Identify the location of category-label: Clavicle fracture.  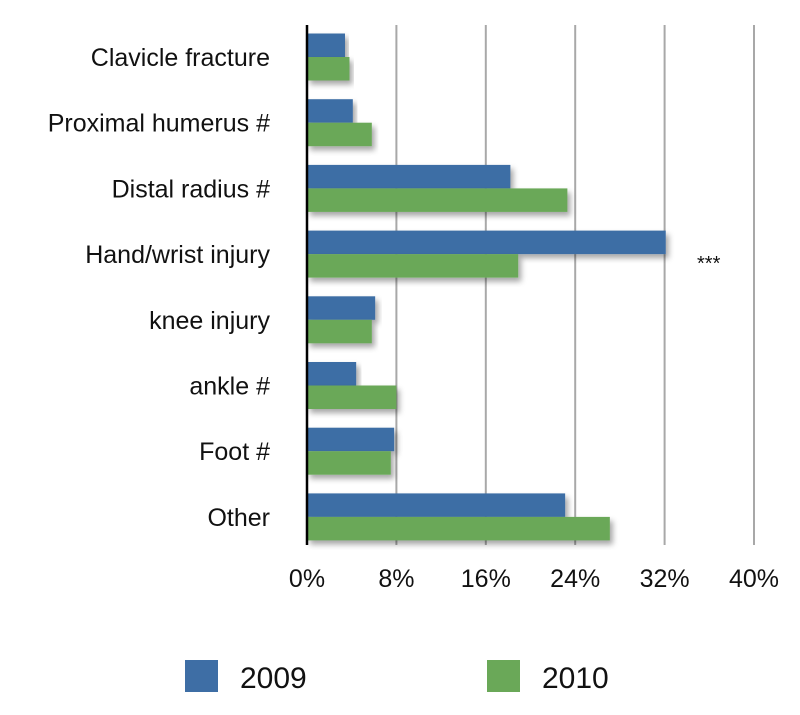
(180, 58).